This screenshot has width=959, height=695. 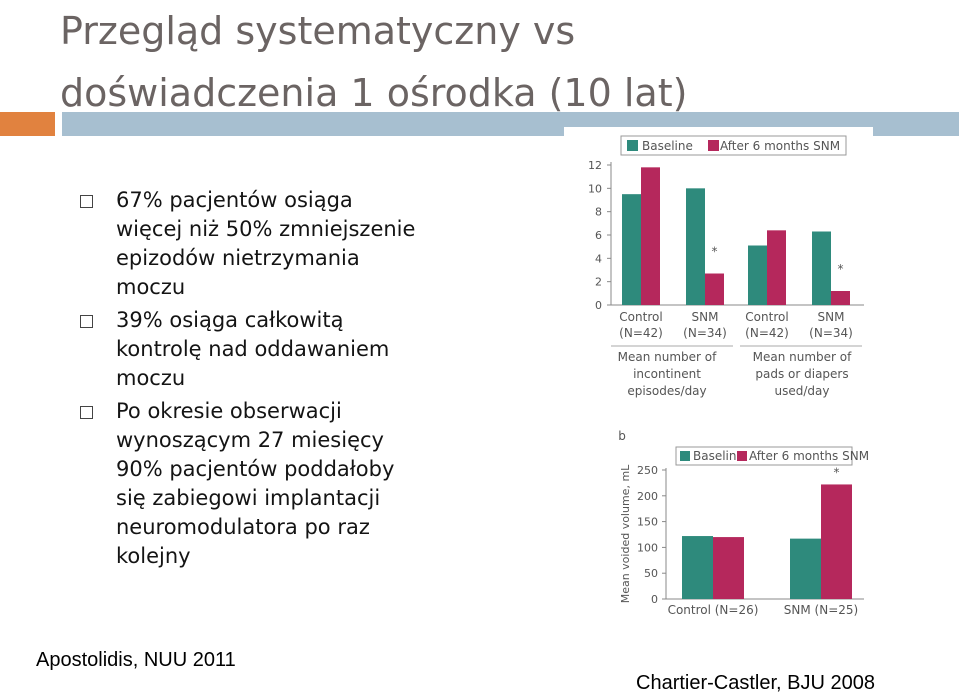 What do you see at coordinates (667, 374) in the screenshot?
I see `group-label: incontinent` at bounding box center [667, 374].